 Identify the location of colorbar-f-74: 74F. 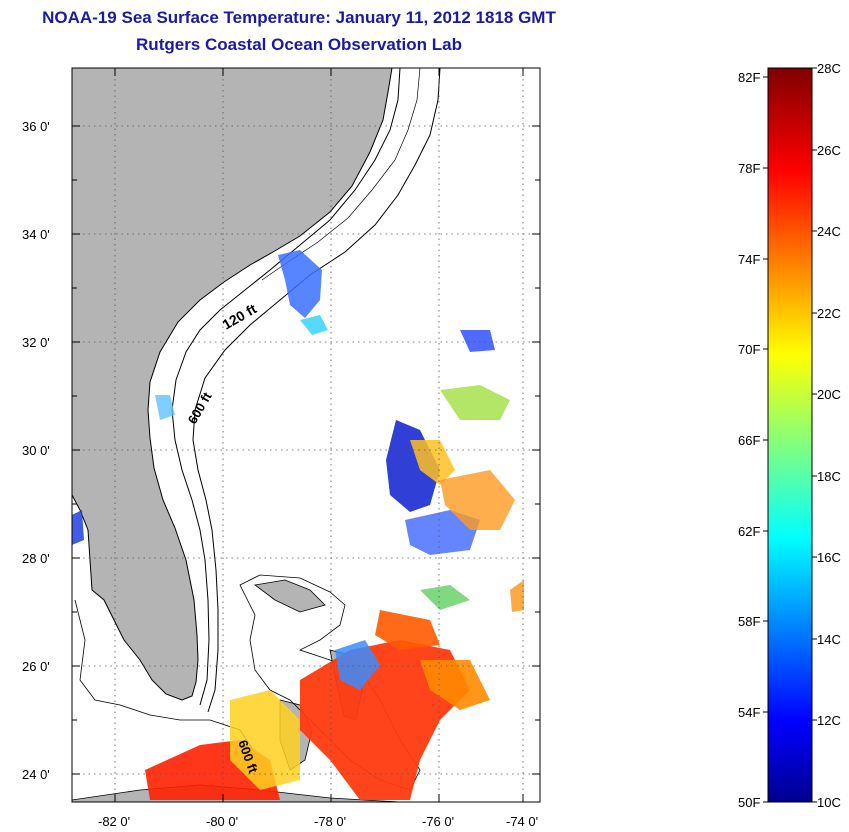
(749, 259).